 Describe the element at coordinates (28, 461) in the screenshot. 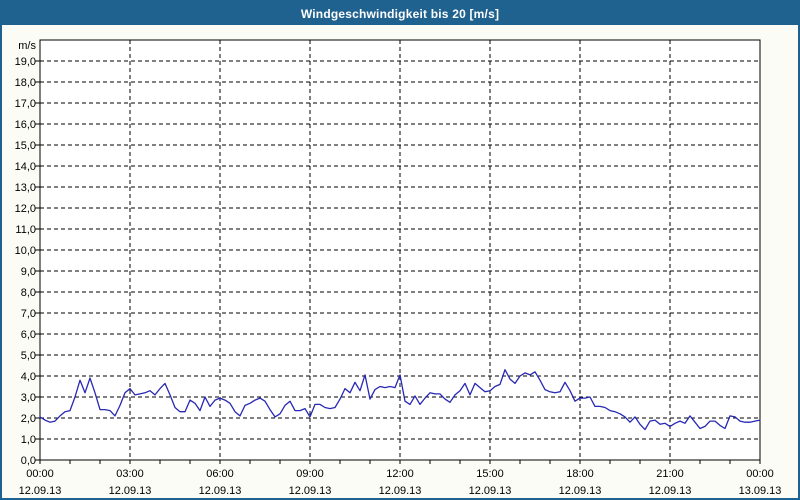

I see `y-axis-tick-label: 0,0` at that location.